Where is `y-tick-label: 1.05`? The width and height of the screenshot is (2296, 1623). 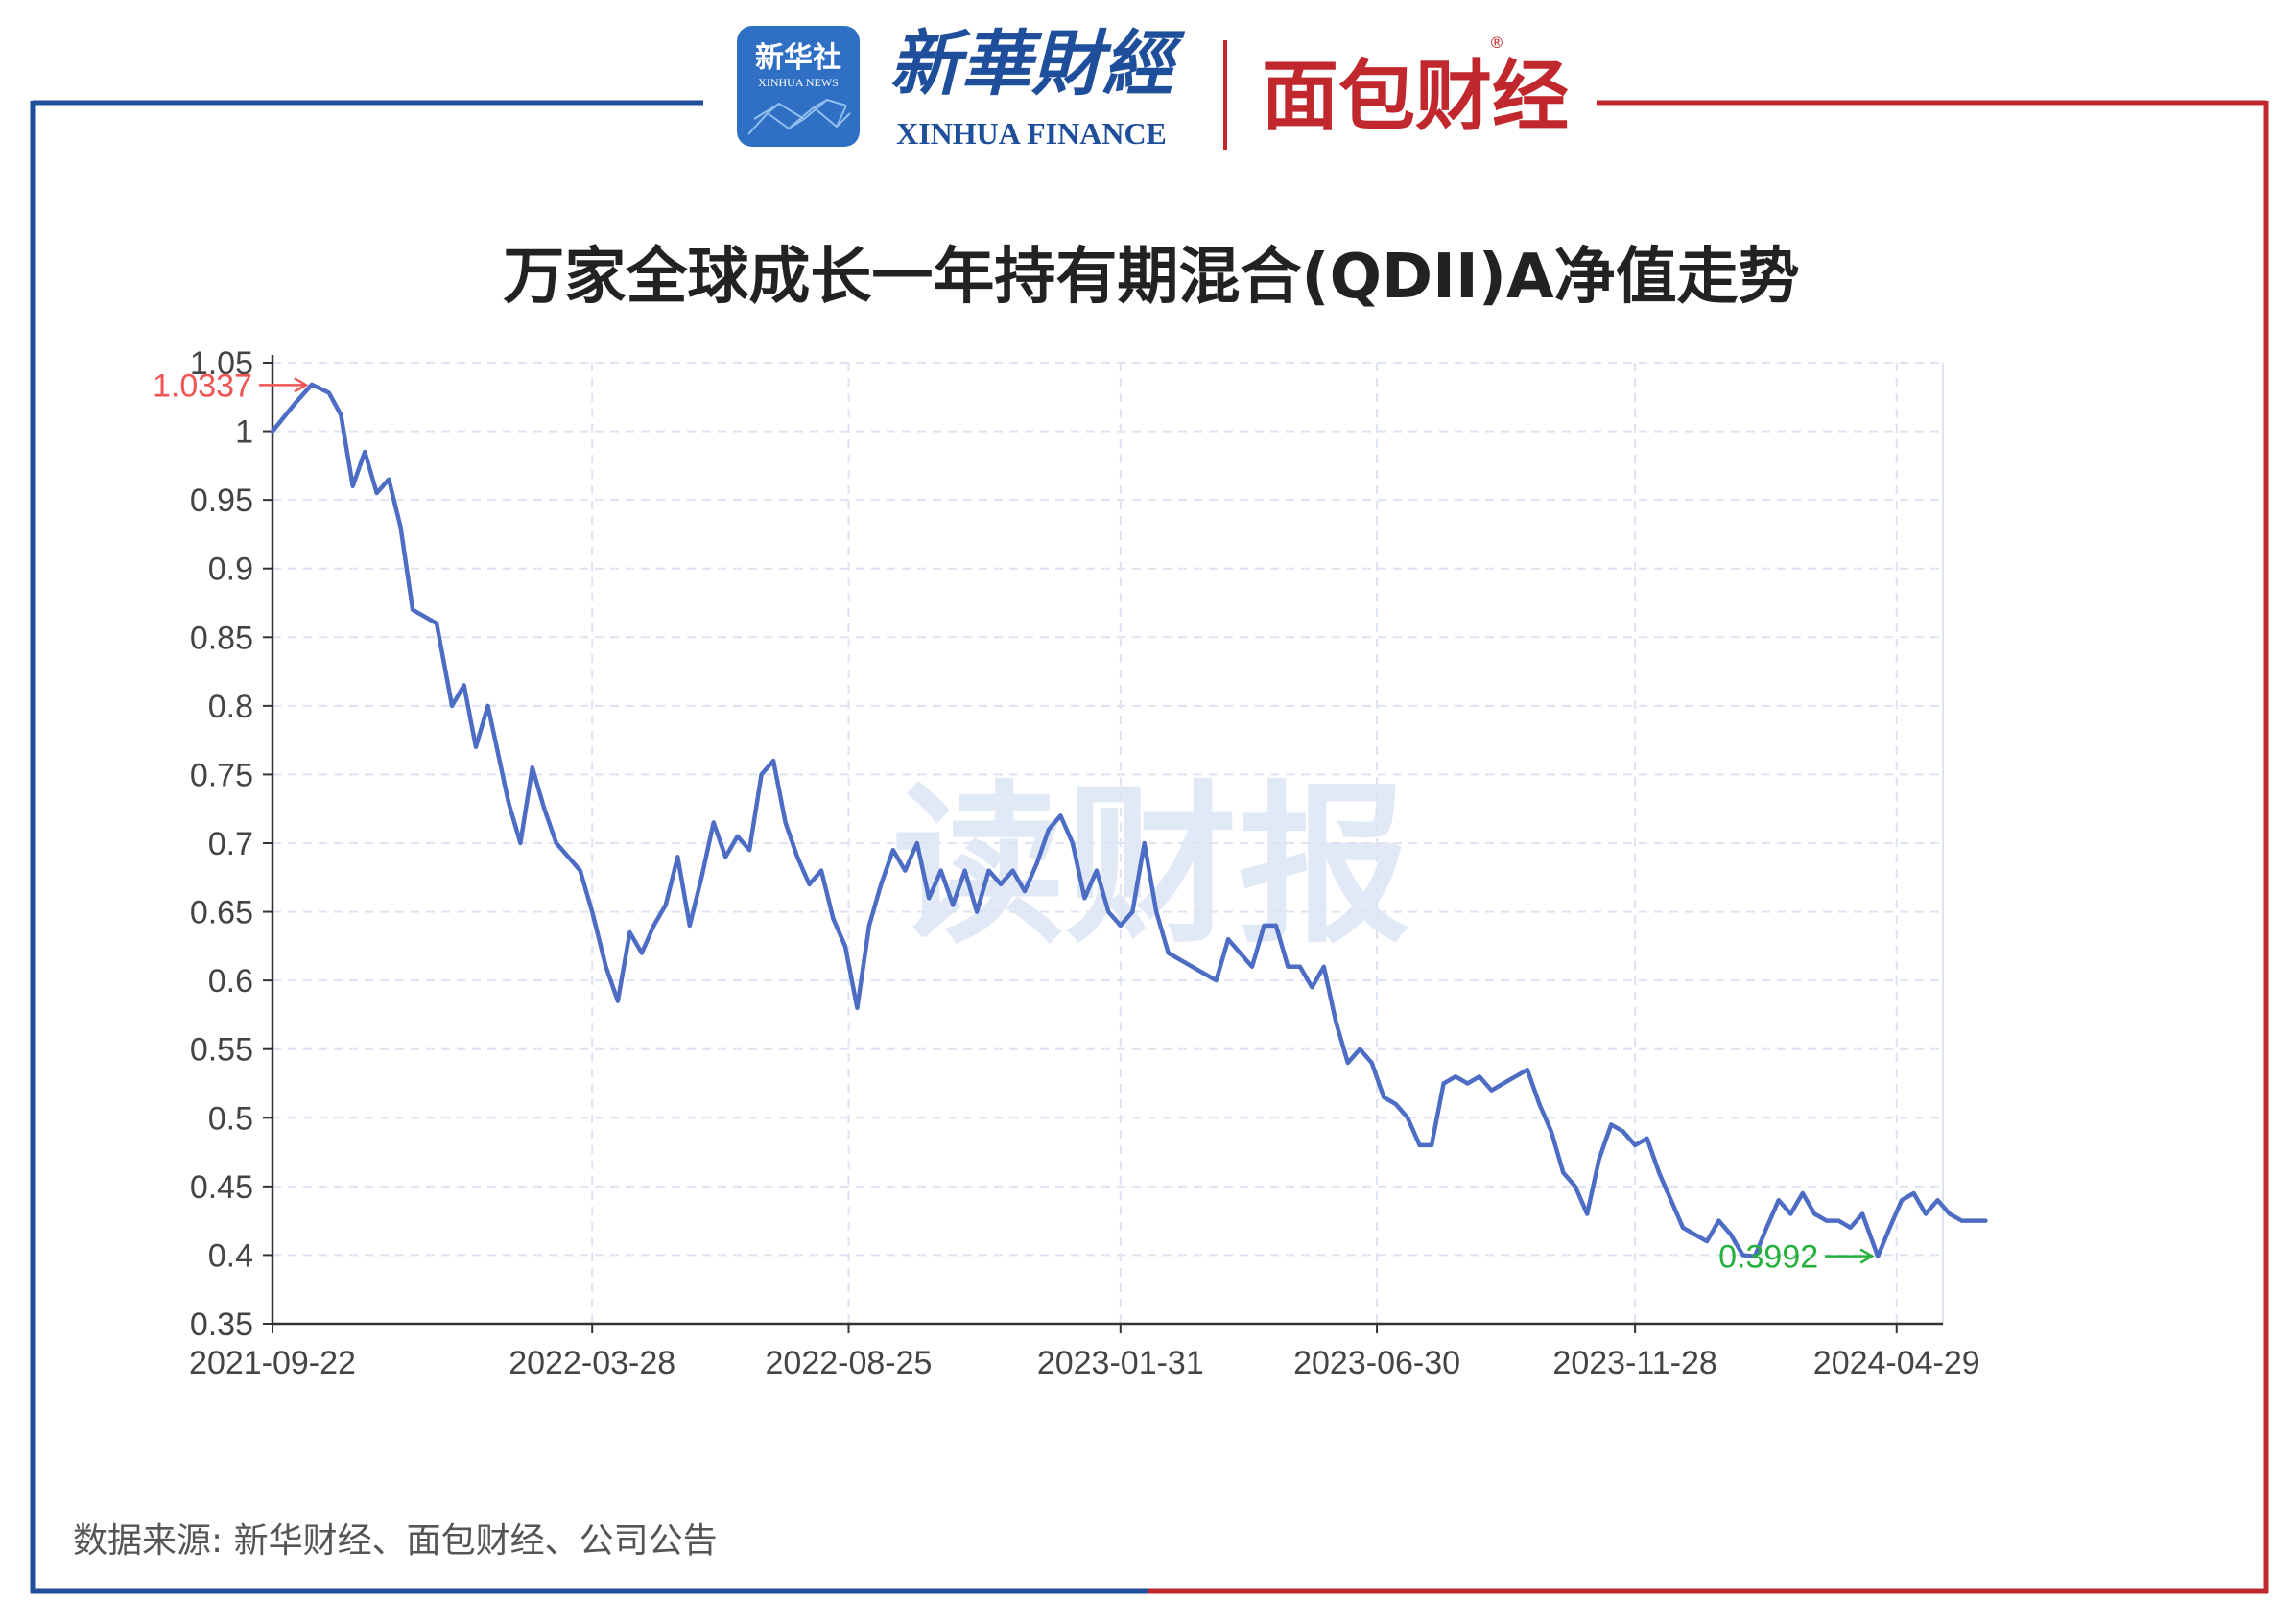
y-tick-label: 1.05 is located at coordinates (221, 364).